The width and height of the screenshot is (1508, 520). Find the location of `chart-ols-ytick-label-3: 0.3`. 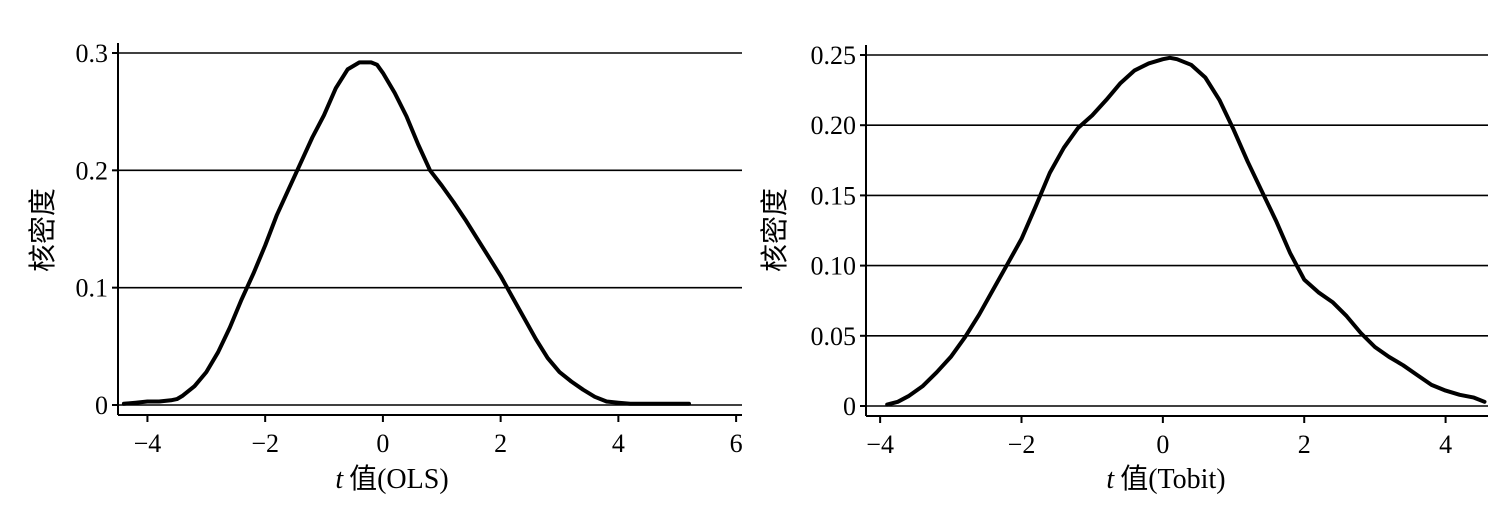

chart-ols-ytick-label-3: 0.3 is located at coordinates (92, 53).